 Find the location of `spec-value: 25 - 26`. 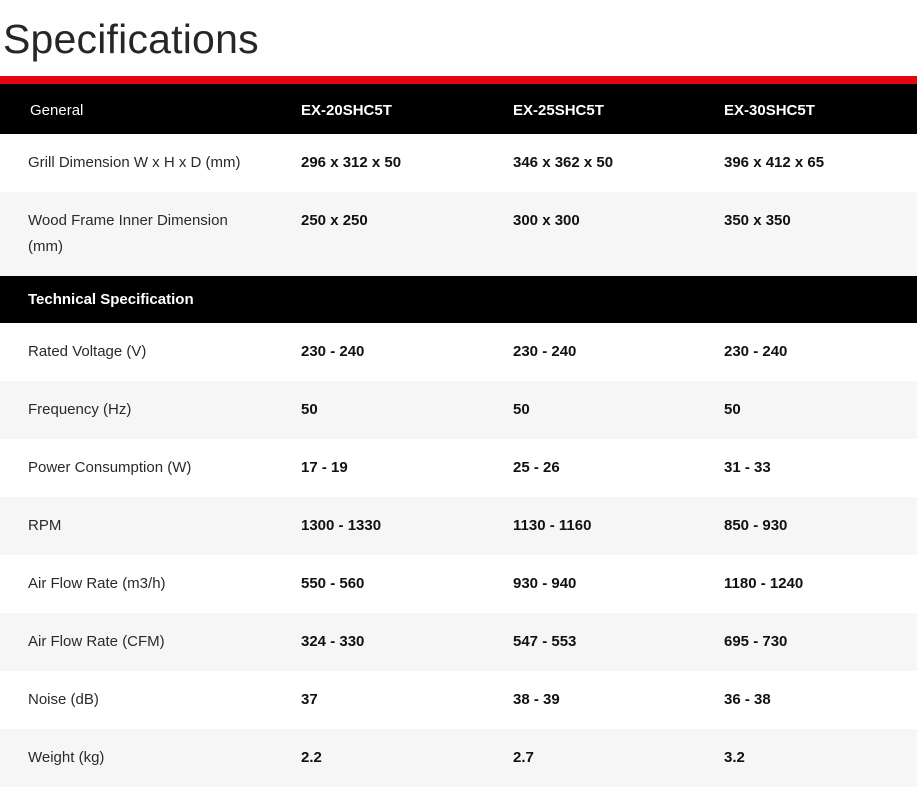

spec-value: 25 - 26 is located at coordinates (536, 467).